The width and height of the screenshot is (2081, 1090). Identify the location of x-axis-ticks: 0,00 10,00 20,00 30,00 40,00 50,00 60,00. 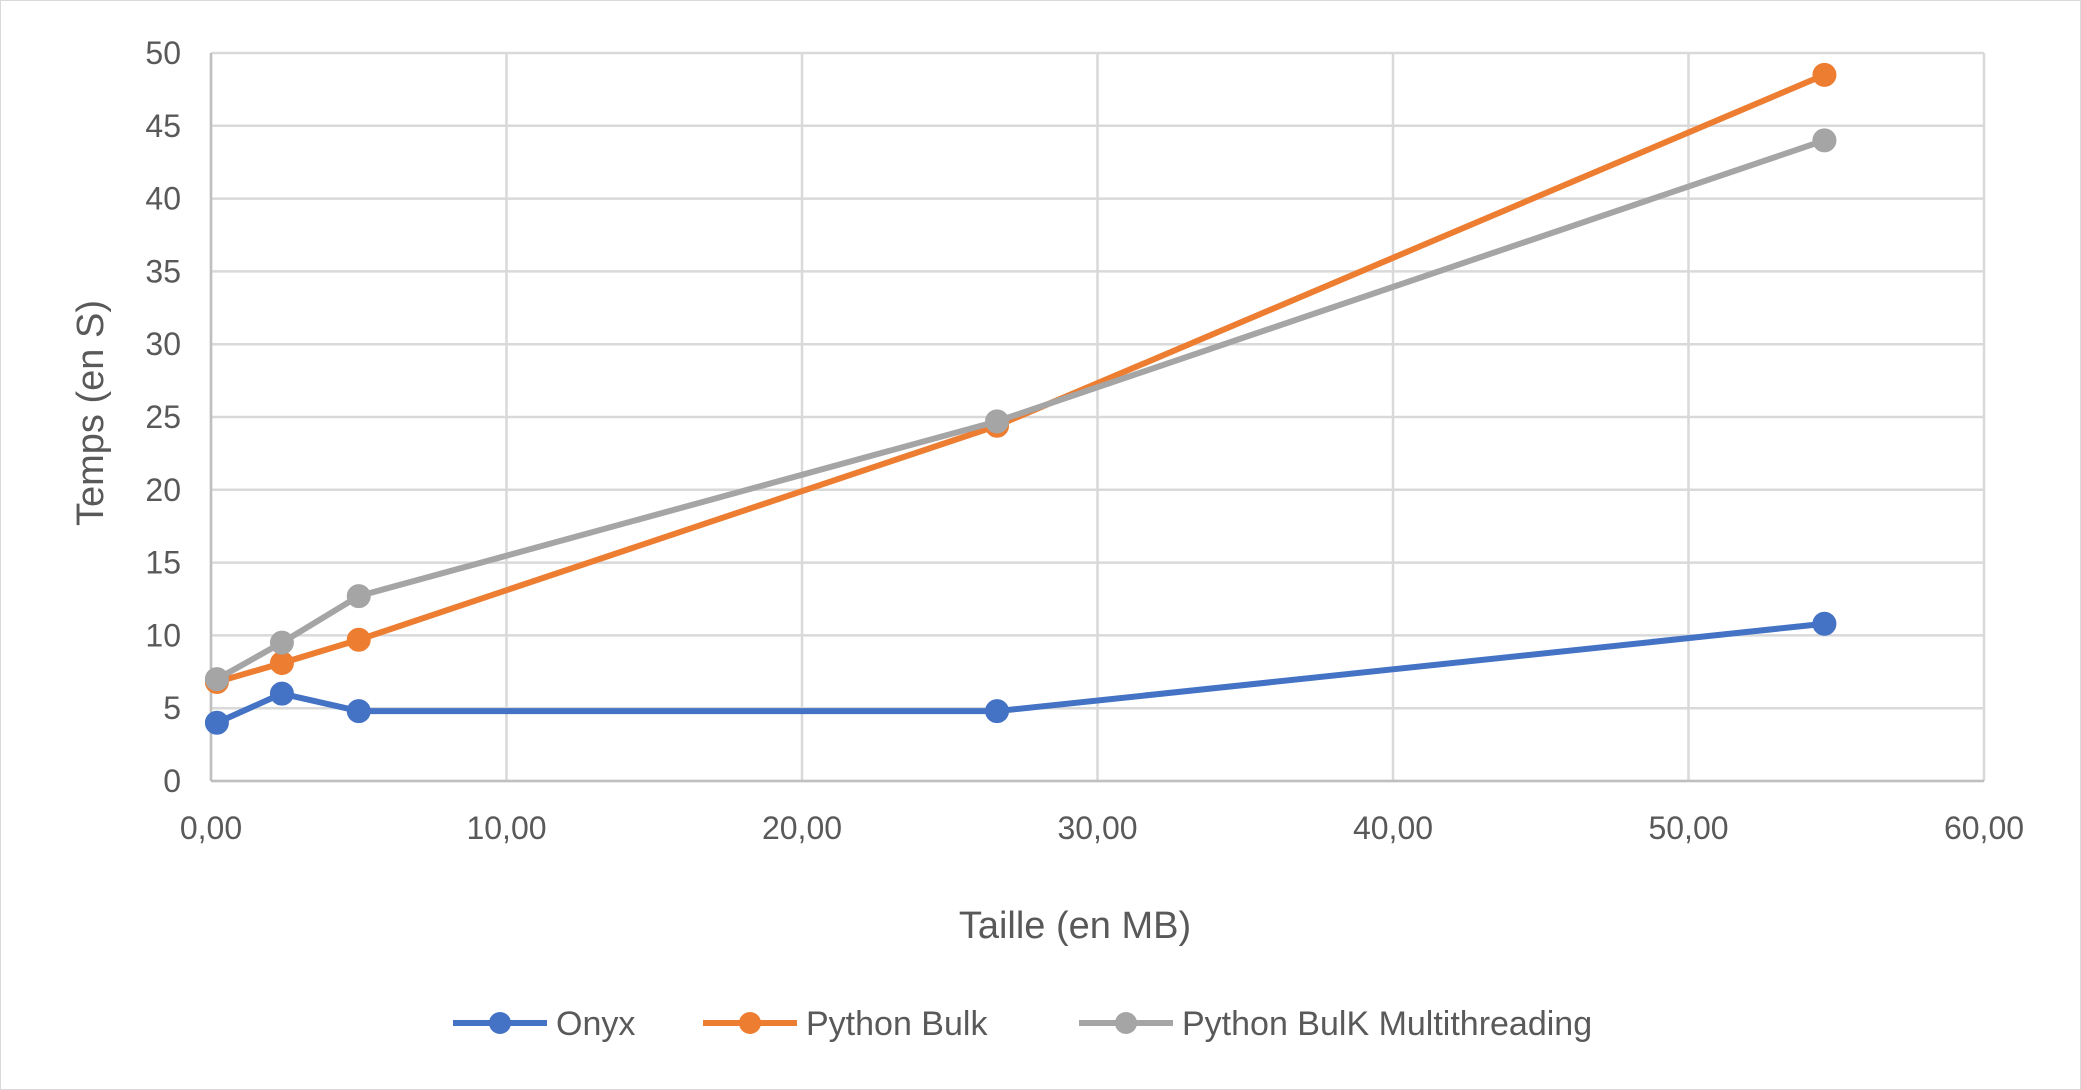
(1102, 828).